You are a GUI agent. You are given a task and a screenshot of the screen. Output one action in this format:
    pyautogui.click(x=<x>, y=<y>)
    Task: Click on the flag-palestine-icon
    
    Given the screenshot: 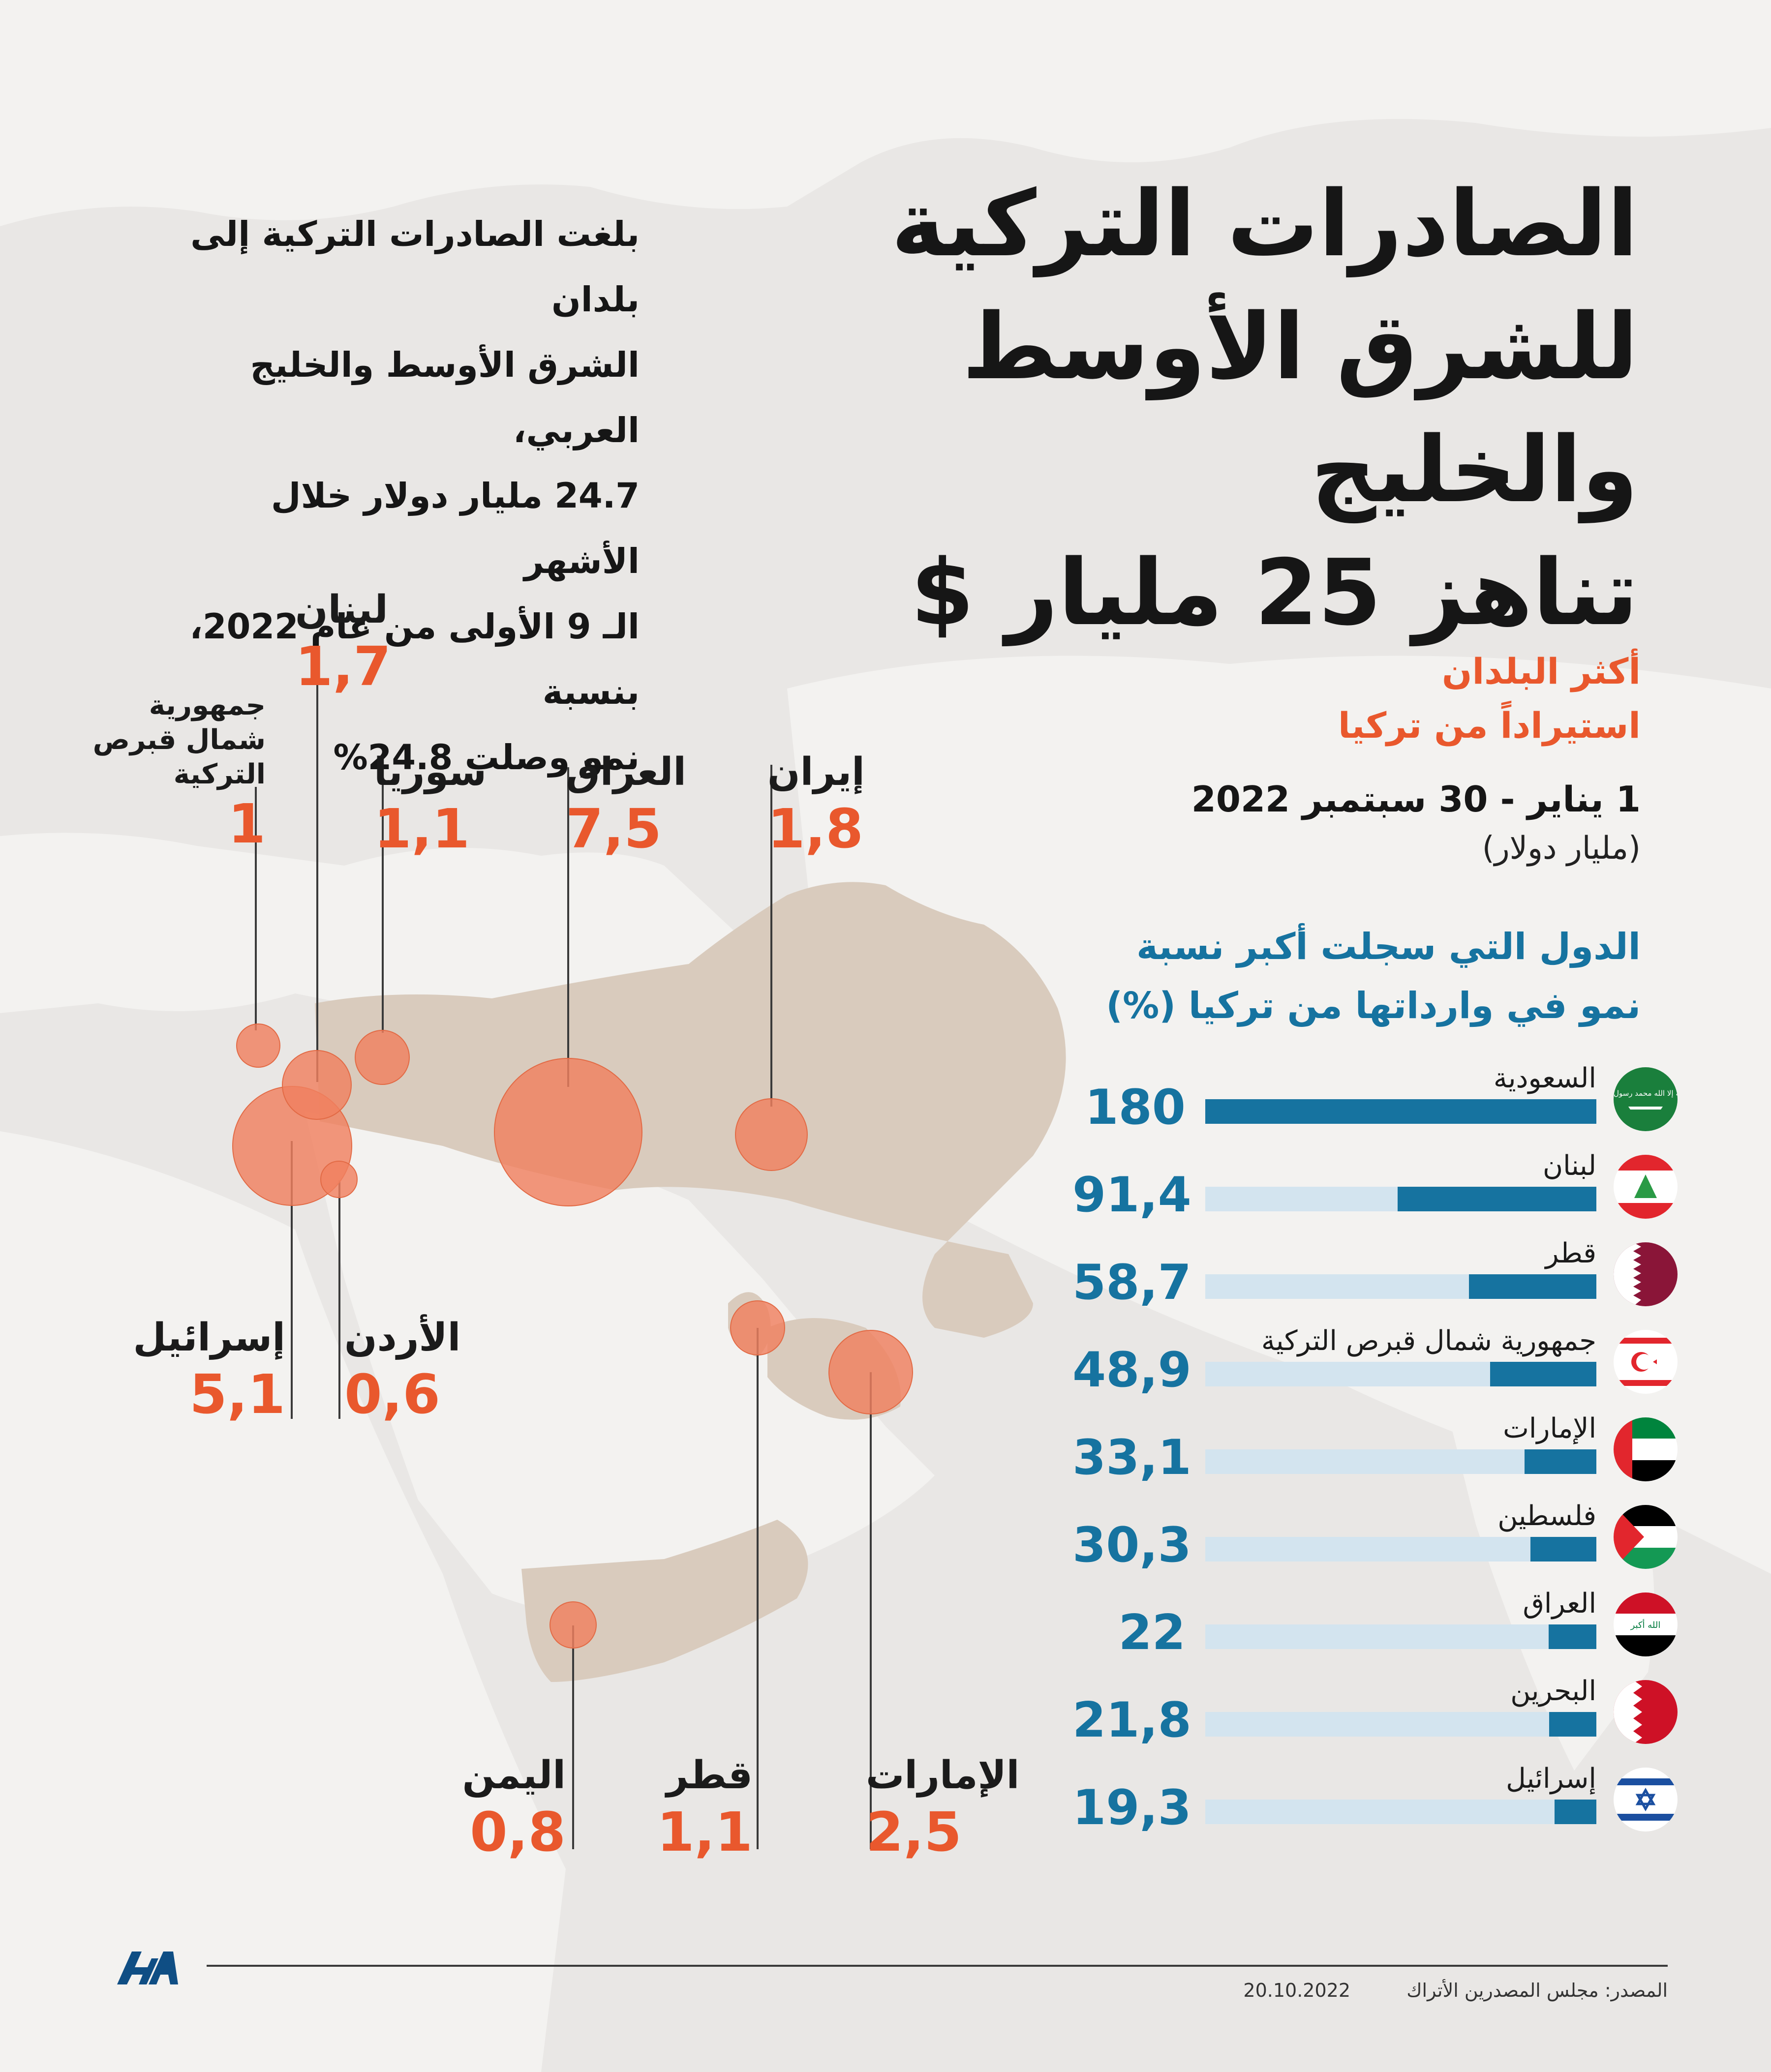 What is the action you would take?
    pyautogui.click(x=1646, y=1537)
    